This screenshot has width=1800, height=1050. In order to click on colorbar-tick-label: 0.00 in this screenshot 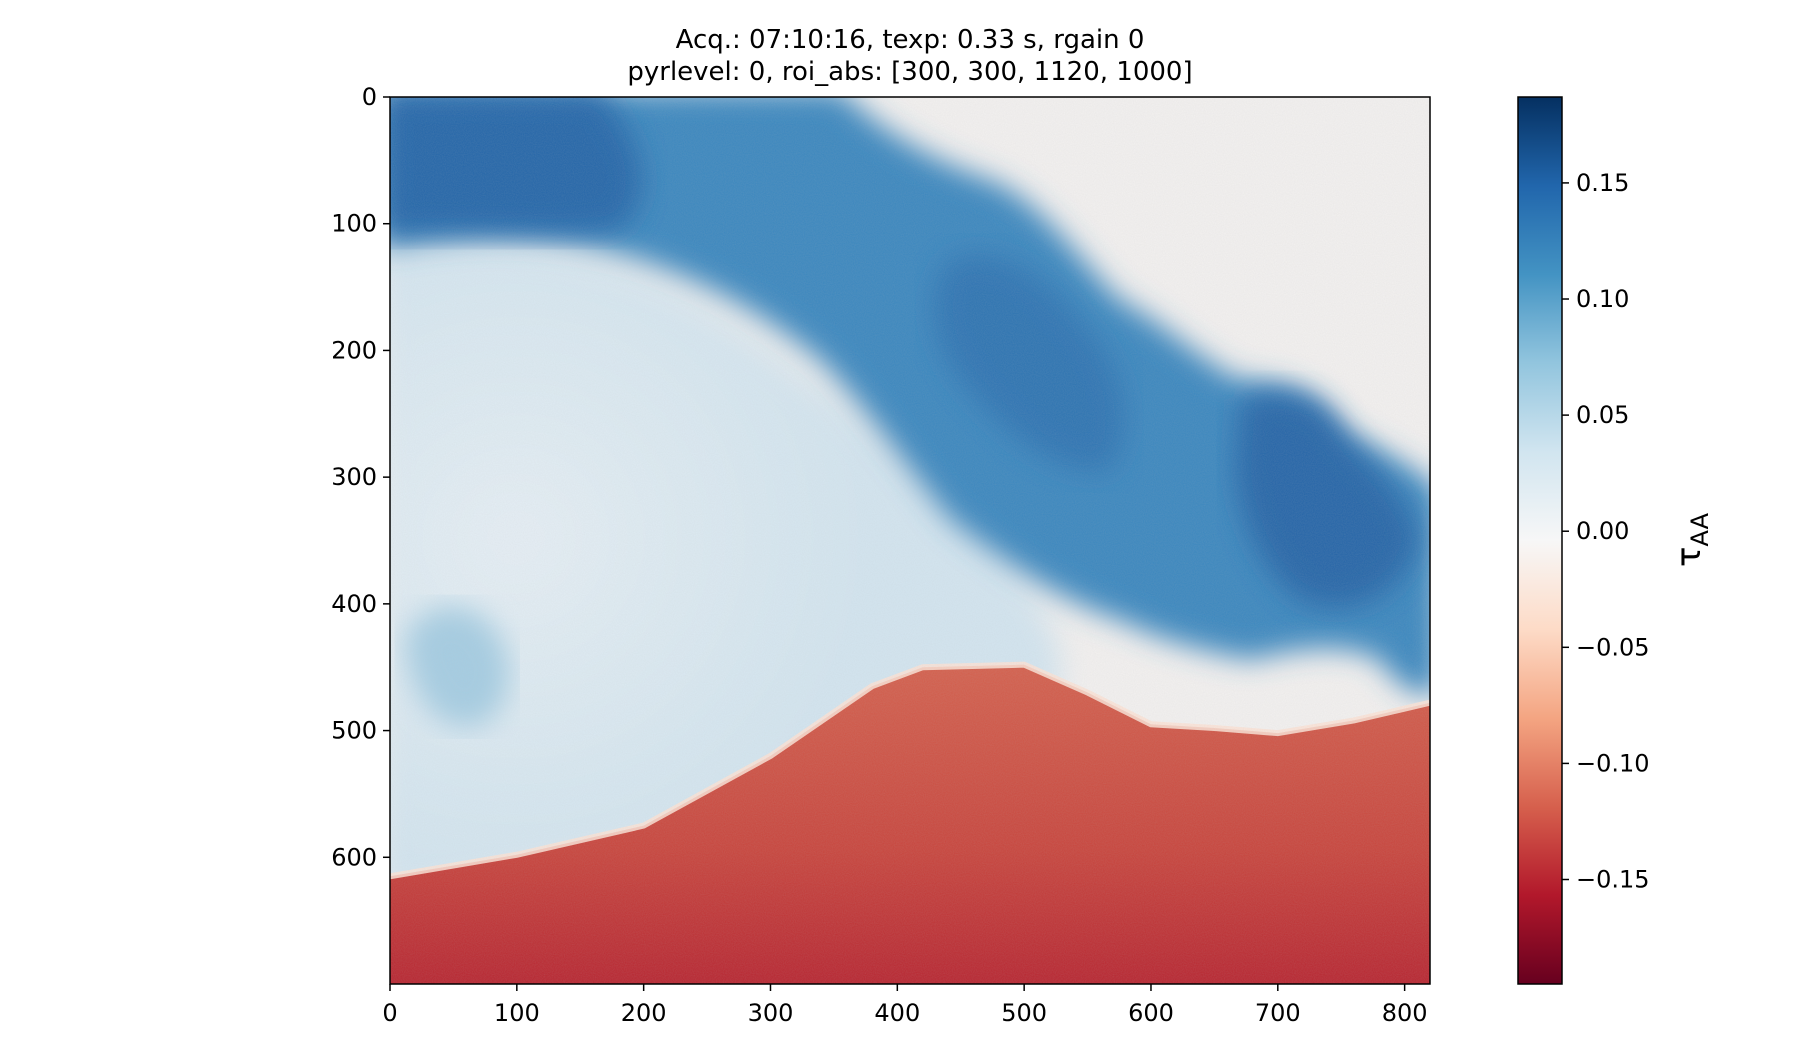, I will do `click(1602, 531)`.